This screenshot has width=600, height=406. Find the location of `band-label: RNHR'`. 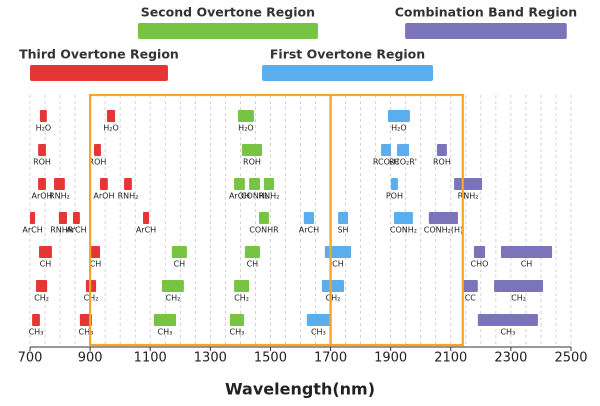

band-label: RNHR' is located at coordinates (62, 230).